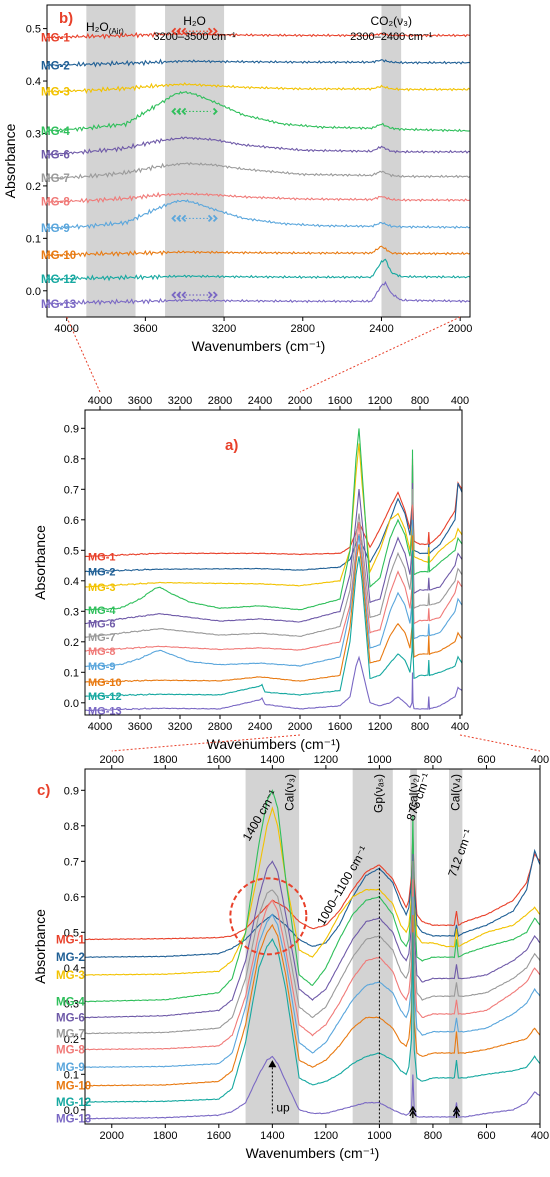 The width and height of the screenshot is (550, 1177). What do you see at coordinates (66, 18) in the screenshot?
I see `panel-label-b: b)` at bounding box center [66, 18].